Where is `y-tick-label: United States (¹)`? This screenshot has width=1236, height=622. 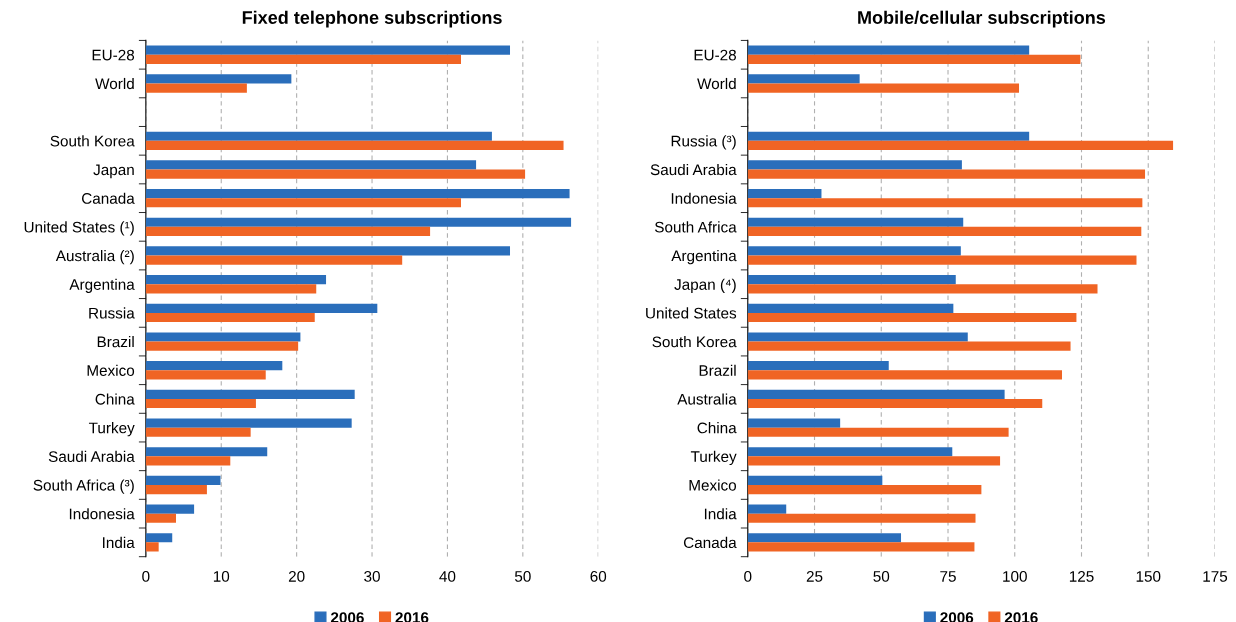
y-tick-label: United States (¹) is located at coordinates (79, 228).